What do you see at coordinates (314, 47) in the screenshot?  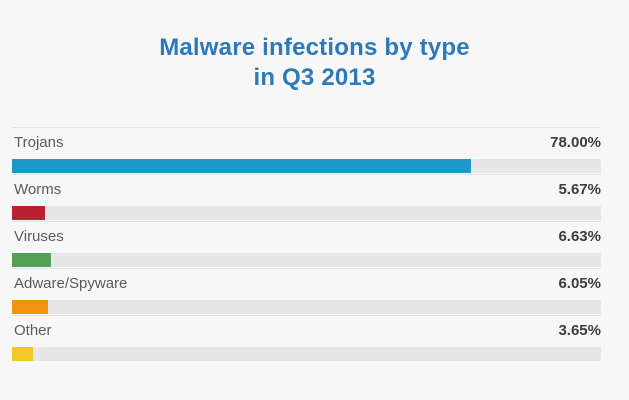 I see `chart-title-line1: Malware infections by type` at bounding box center [314, 47].